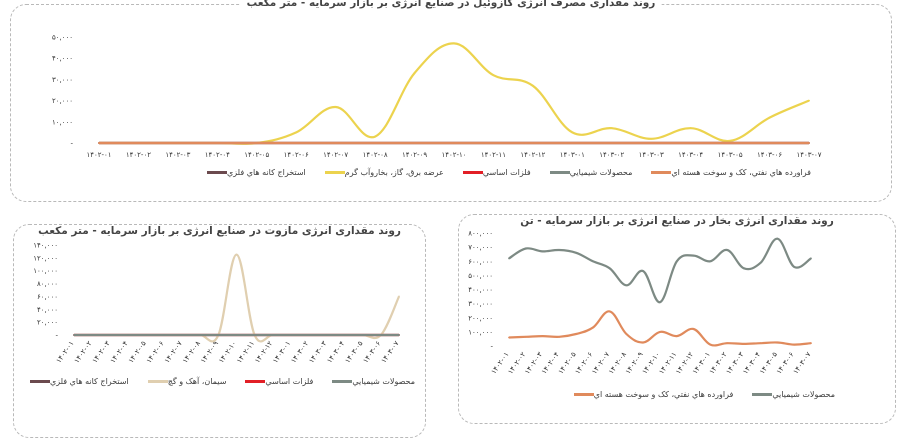 The height and width of the screenshot is (444, 900). I want to click on x-tick-label: ۱۴۰۲-۱۱, so click(493, 155).